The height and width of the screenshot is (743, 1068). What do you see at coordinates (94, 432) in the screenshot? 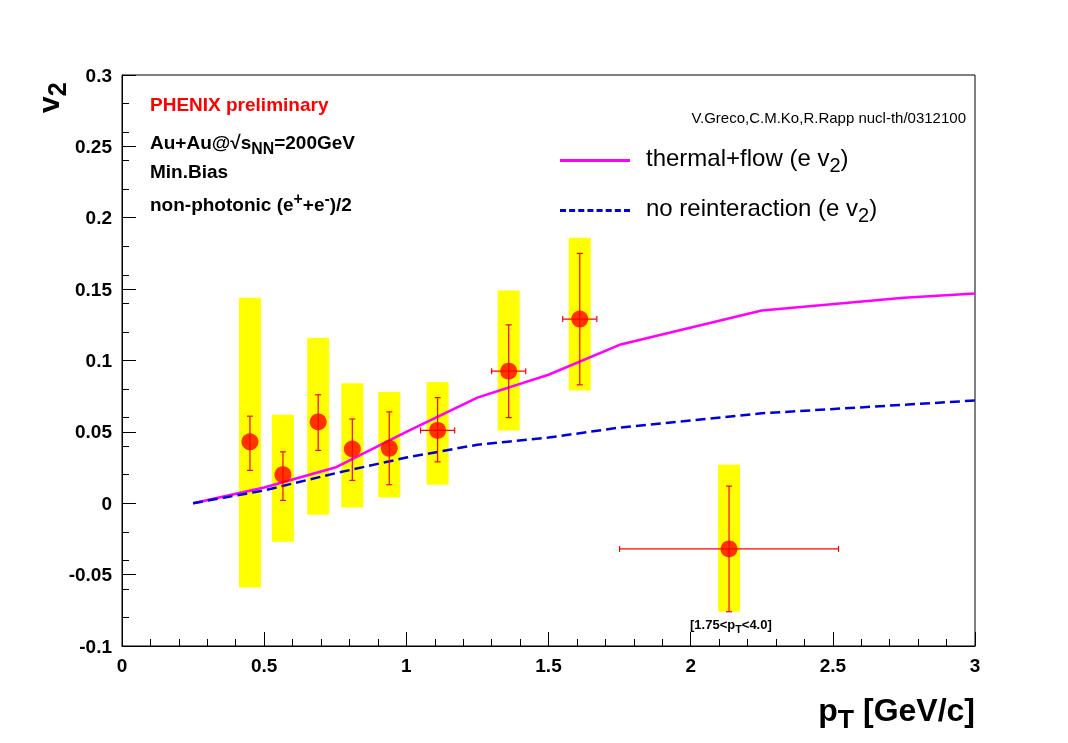
I see `y-tick-label: 0.05` at bounding box center [94, 432].